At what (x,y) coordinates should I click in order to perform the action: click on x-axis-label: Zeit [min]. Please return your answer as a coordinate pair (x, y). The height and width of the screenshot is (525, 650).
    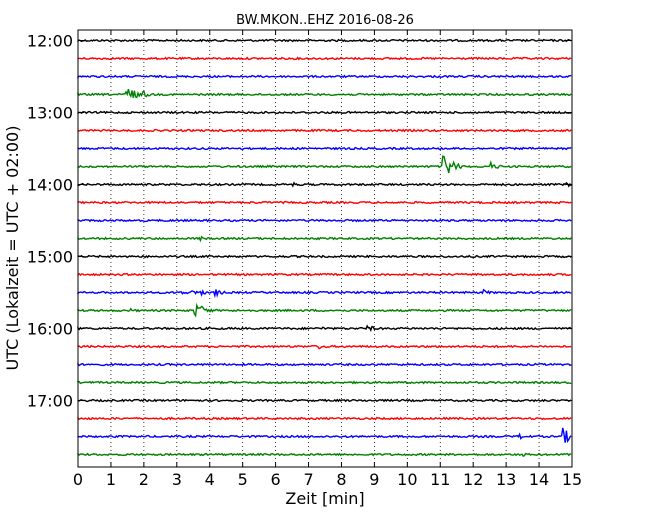
    Looking at the image, I should click on (324, 498).